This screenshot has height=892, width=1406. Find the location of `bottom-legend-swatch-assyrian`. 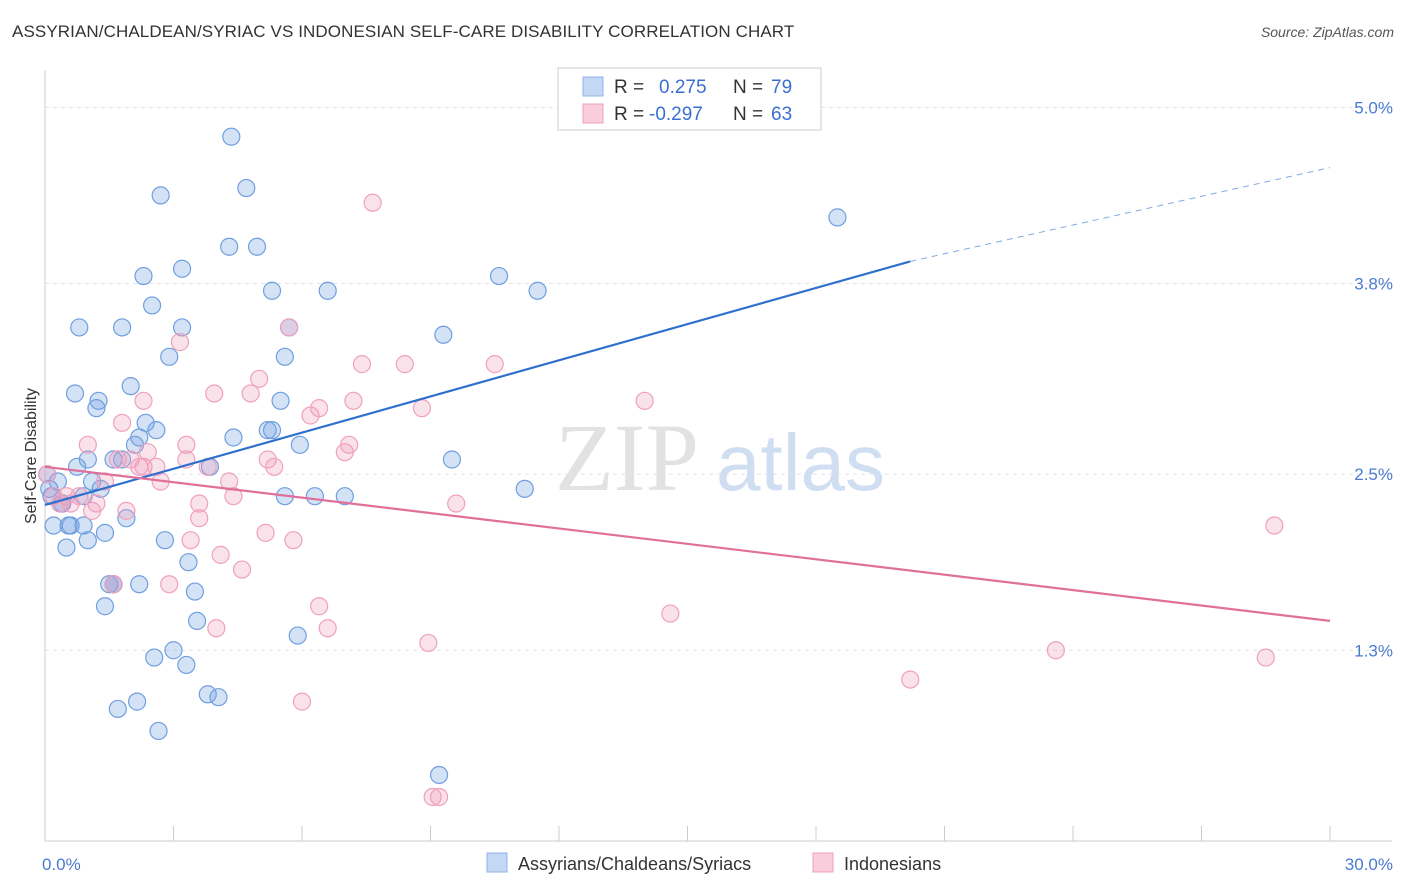

bottom-legend-swatch-assyrian is located at coordinates (497, 862).